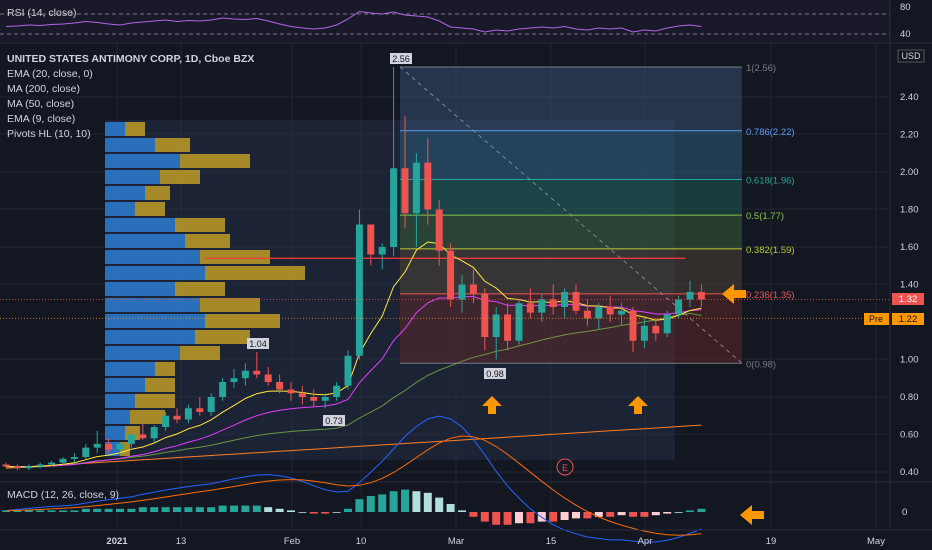 The width and height of the screenshot is (932, 550). What do you see at coordinates (909, 135) in the screenshot?
I see `price-axis-tick: 2.20` at bounding box center [909, 135].